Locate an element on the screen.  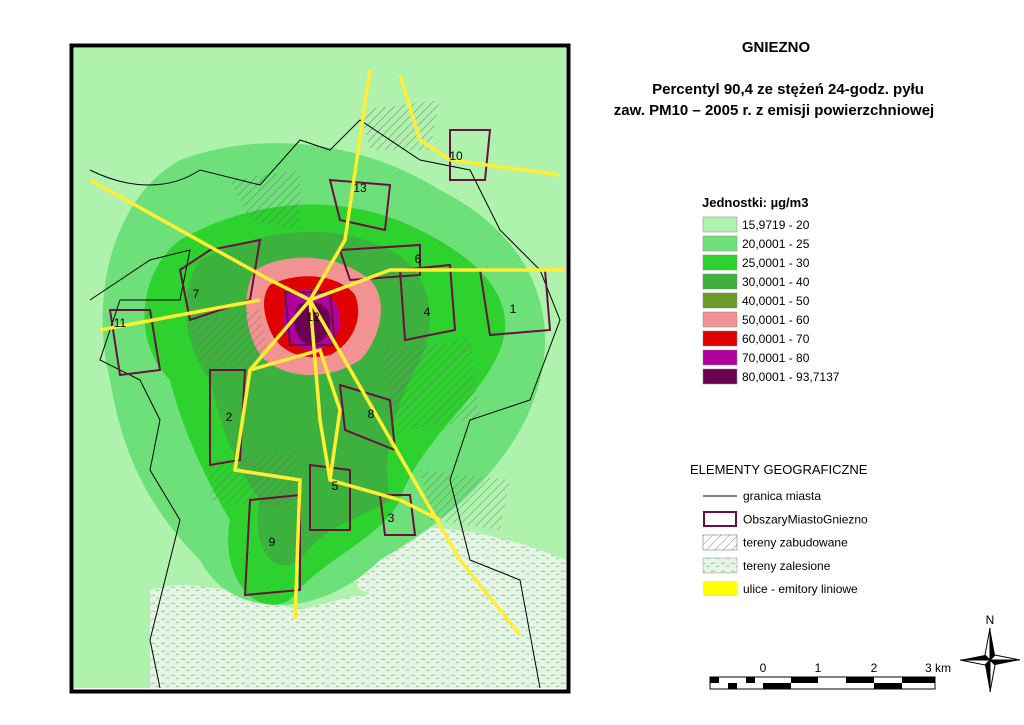
legend-label: 50,0001 - 60 is located at coordinates (776, 320).